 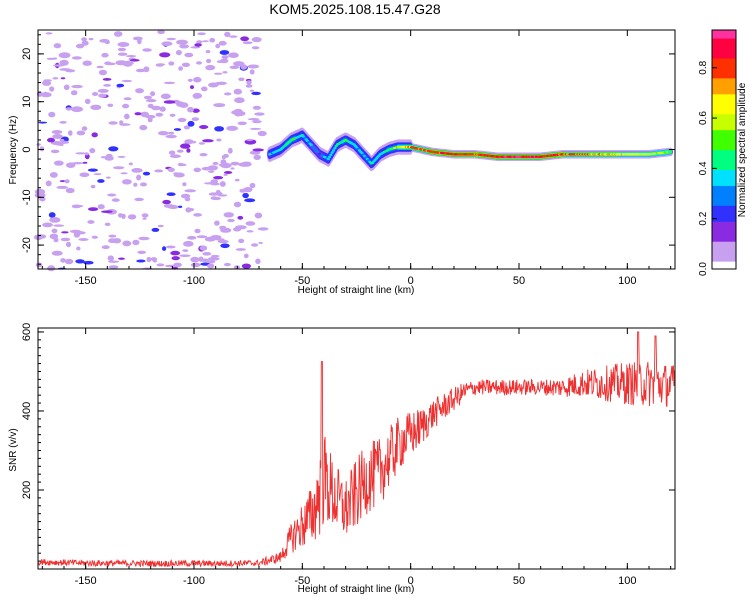 I want to click on figure-title: KOM5.2025.108.15.47.G28, so click(x=354, y=9).